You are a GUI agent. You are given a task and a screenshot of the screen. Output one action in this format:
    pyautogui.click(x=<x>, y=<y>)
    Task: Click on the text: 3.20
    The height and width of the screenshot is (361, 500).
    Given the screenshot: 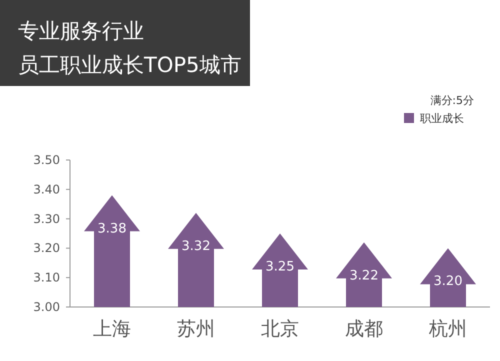 What is the action you would take?
    pyautogui.click(x=448, y=282)
    